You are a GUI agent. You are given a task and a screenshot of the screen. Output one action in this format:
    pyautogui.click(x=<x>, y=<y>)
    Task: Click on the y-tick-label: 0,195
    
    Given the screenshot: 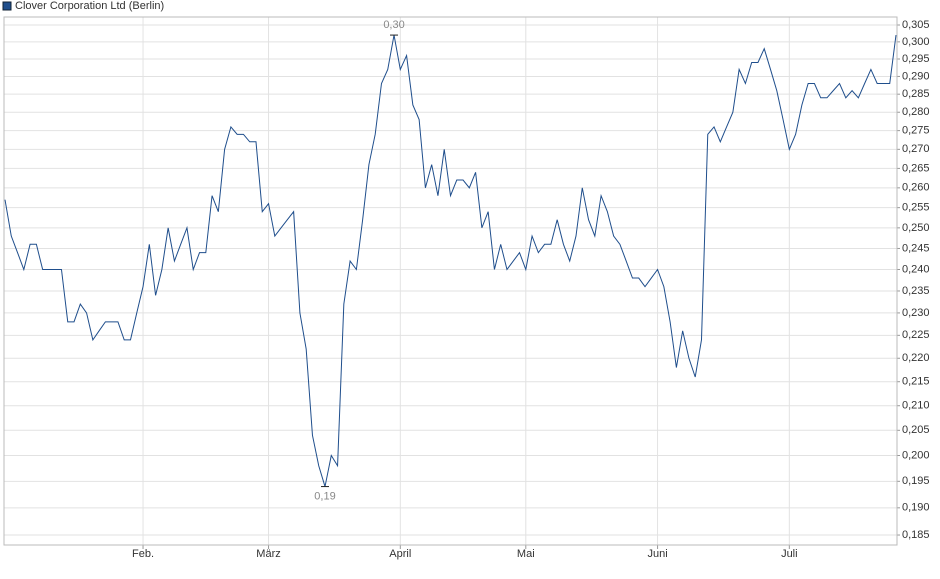 What is the action you would take?
    pyautogui.click(x=916, y=481)
    